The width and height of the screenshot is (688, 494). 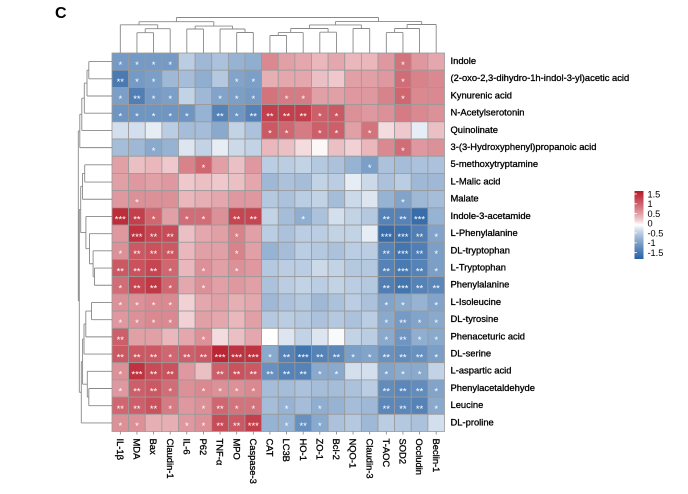 I want to click on svg-text: Leucine, so click(x=467, y=404).